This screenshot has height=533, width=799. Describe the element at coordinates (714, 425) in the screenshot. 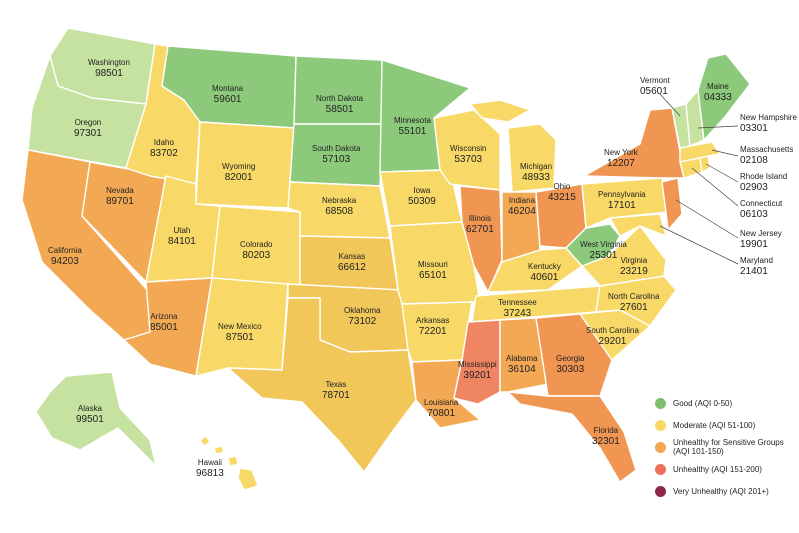

I see `legend-label-moderate: Moderate (AQI 51-100)` at that location.